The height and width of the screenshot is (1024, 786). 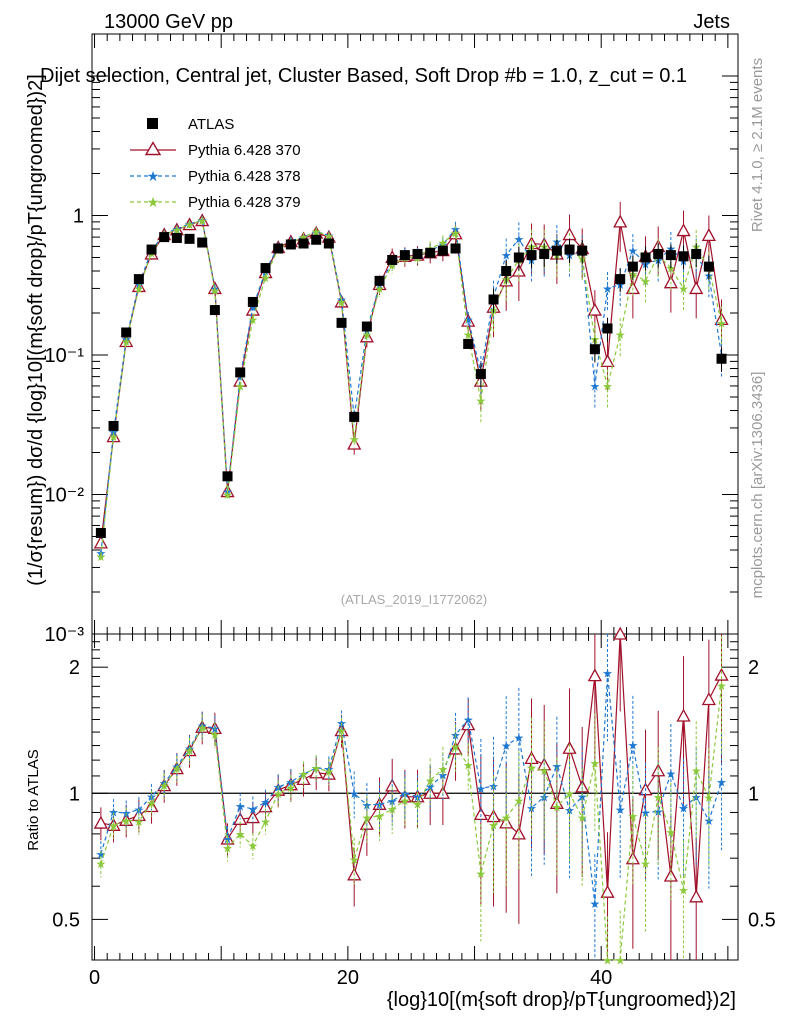 What do you see at coordinates (153, 176) in the screenshot?
I see `legend-marker-py378: ★` at bounding box center [153, 176].